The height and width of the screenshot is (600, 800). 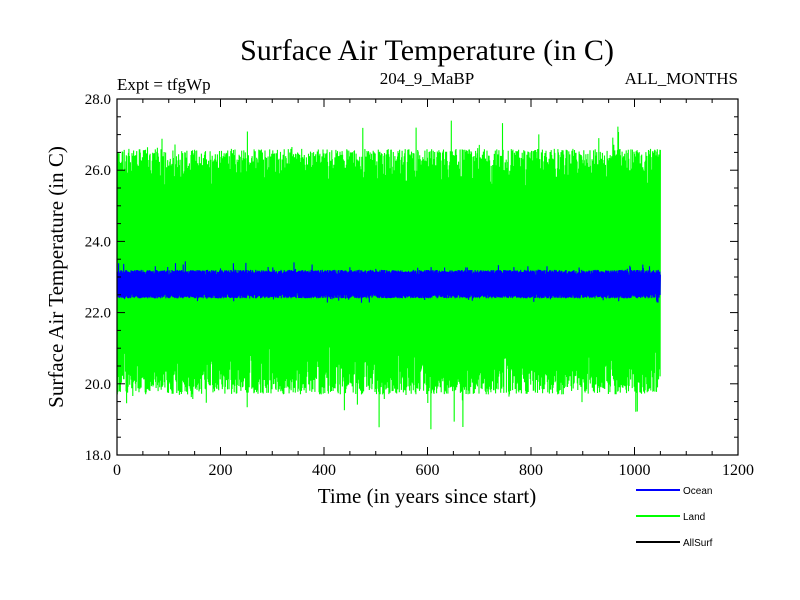 I want to click on x-tick-label: 1200, so click(x=738, y=470).